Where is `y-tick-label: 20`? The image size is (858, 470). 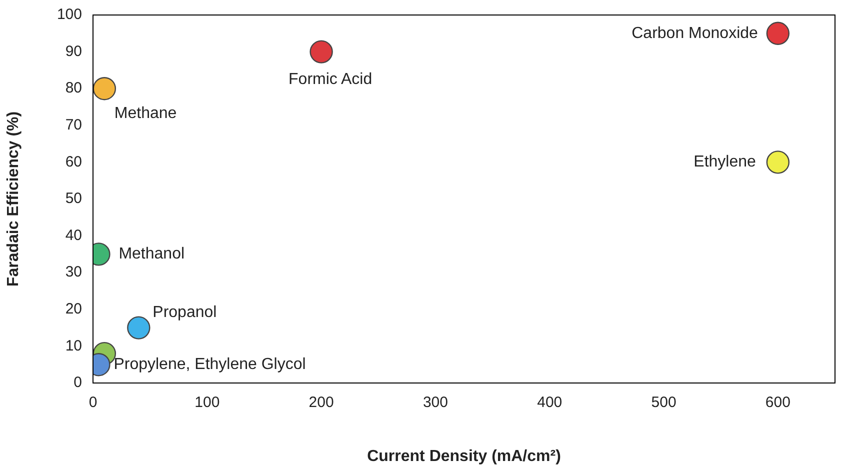
y-tick-label: 20 is located at coordinates (73, 309).